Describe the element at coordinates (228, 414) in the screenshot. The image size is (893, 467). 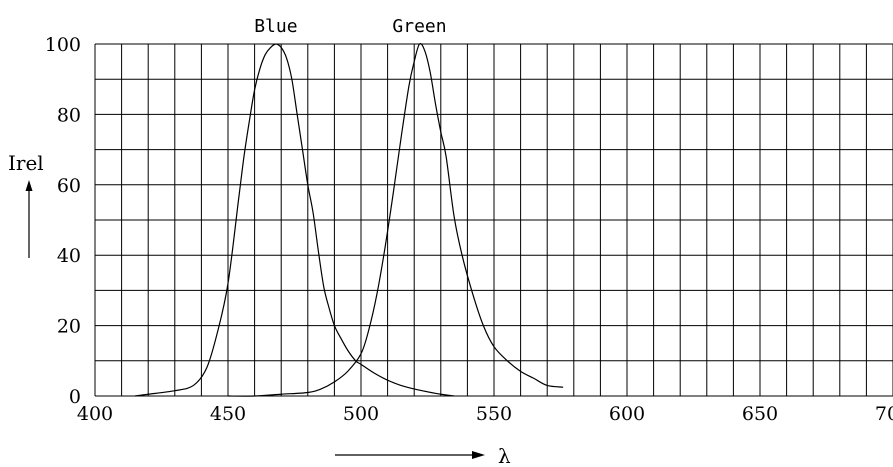
I see `x-tick-label: 450` at that location.